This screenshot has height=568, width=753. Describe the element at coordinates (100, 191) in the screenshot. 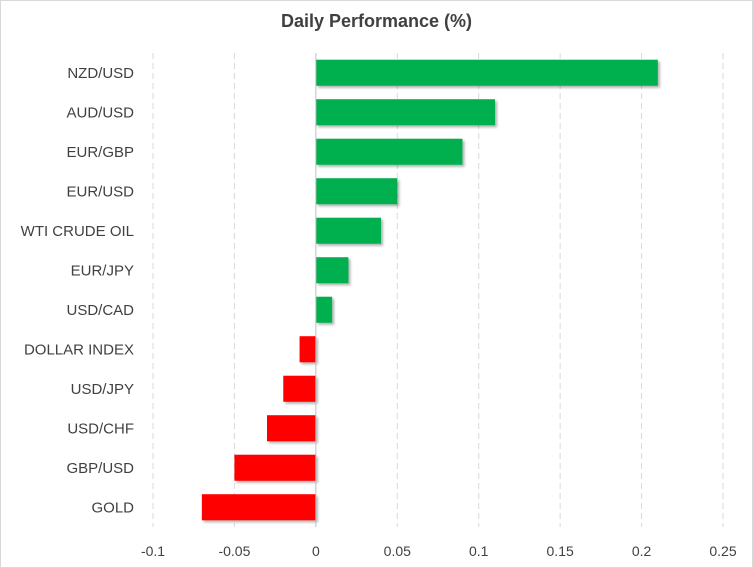

I see `category-label: EUR/USD` at that location.